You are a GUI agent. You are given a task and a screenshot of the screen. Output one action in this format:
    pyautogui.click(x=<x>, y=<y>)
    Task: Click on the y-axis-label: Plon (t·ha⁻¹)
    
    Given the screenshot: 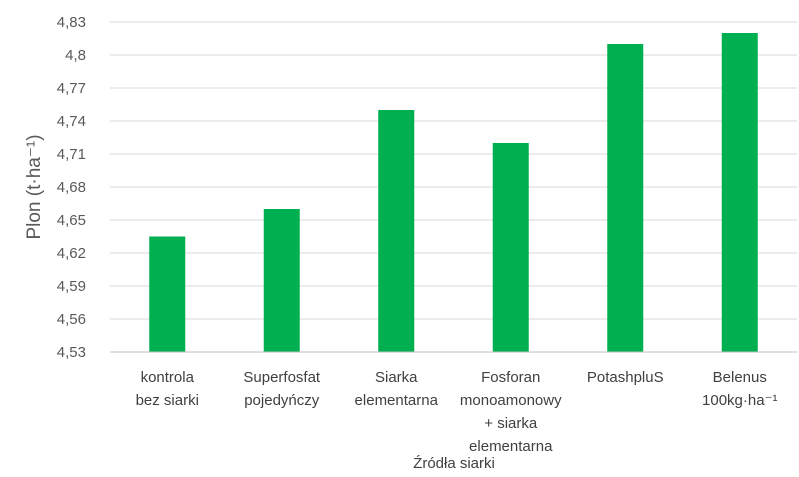 What is the action you would take?
    pyautogui.click(x=34, y=186)
    